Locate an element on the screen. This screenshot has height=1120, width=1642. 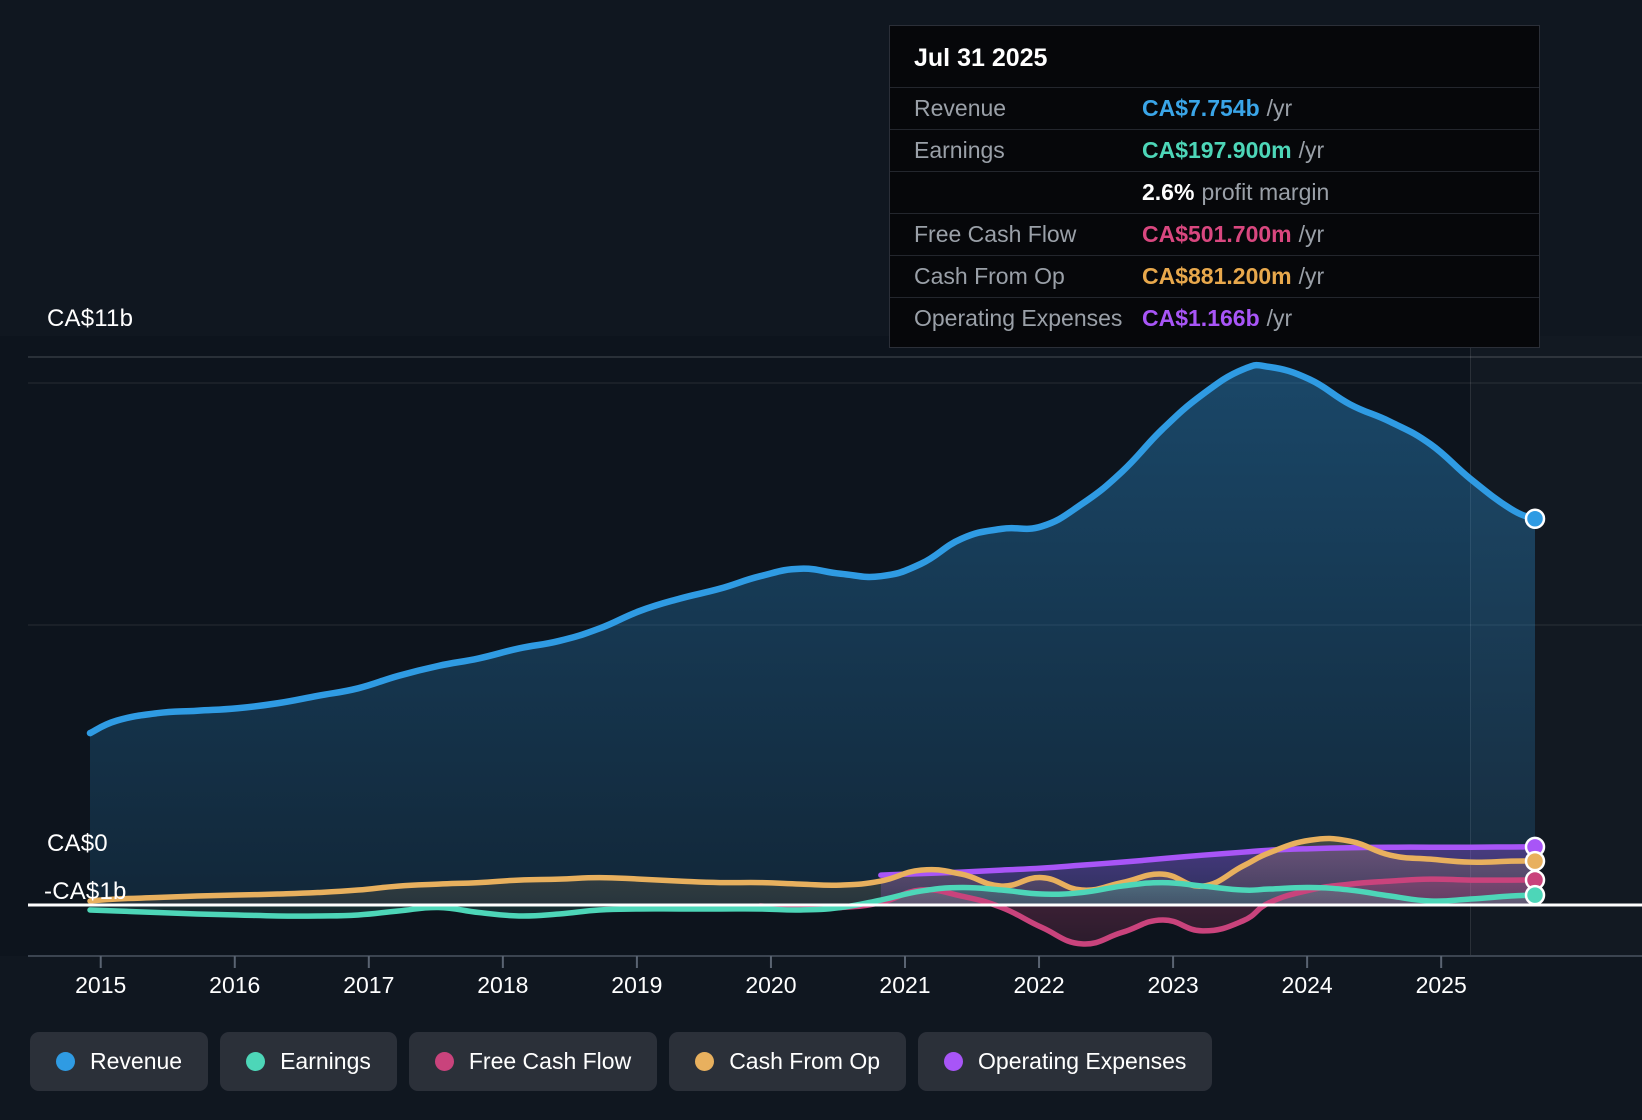
legend-label: Free Cash Flow is located at coordinates (550, 1061).